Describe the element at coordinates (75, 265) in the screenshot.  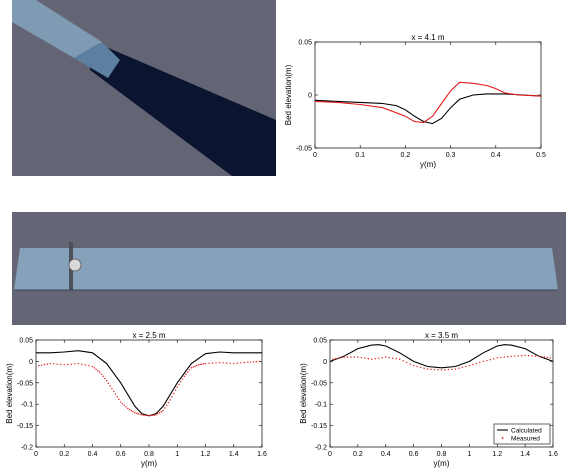
I see `bridge-pier-icon` at that location.